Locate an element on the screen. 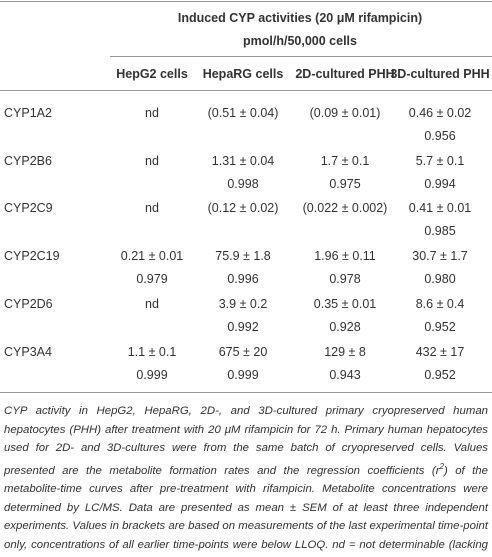 This screenshot has width=492, height=557. column-header: 3D-cultured PHH is located at coordinates (440, 74).